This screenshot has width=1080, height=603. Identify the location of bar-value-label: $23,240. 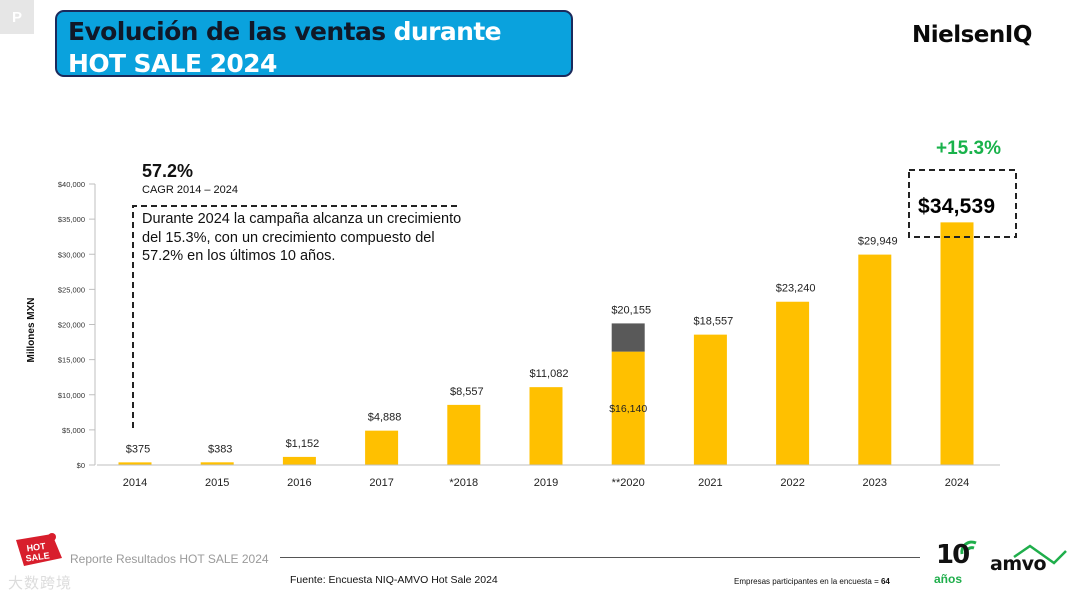
(796, 289).